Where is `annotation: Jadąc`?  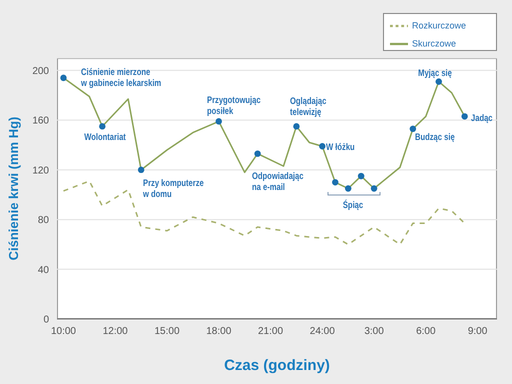
annotation: Jadąc is located at coordinates (482, 118).